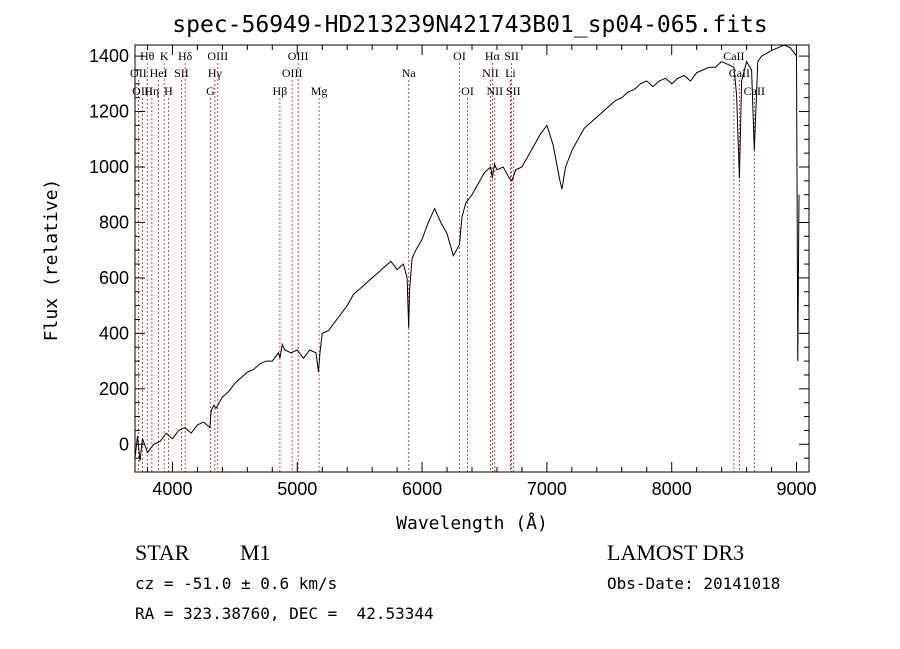 Image resolution: width=900 pixels, height=649 pixels. What do you see at coordinates (280, 91) in the screenshot?
I see `marker-label-12: Hβ` at bounding box center [280, 91].